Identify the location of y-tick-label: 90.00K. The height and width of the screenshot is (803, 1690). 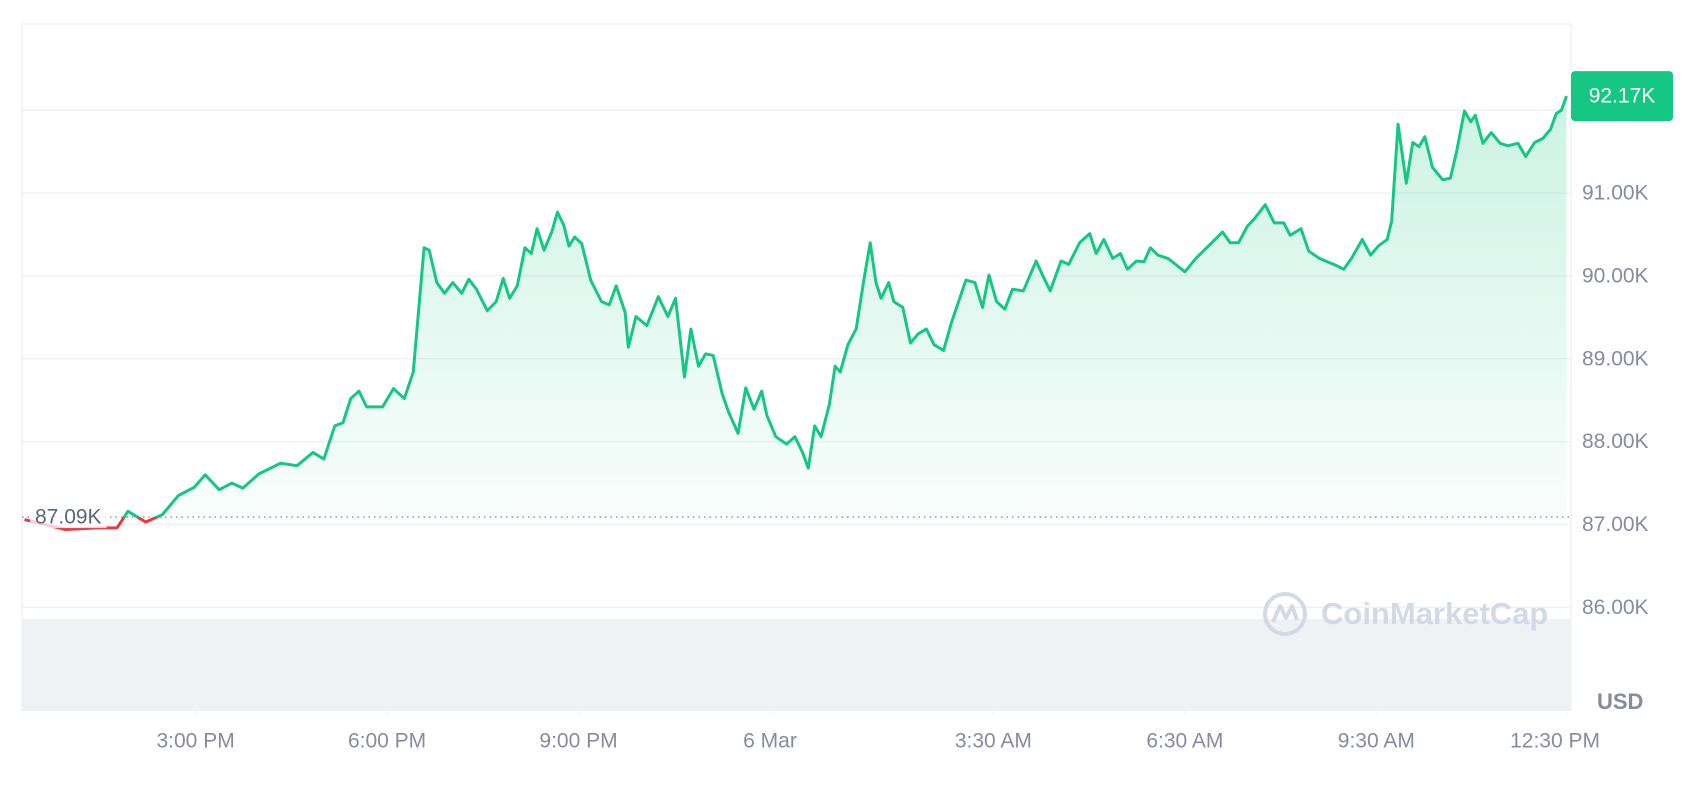
(1615, 275).